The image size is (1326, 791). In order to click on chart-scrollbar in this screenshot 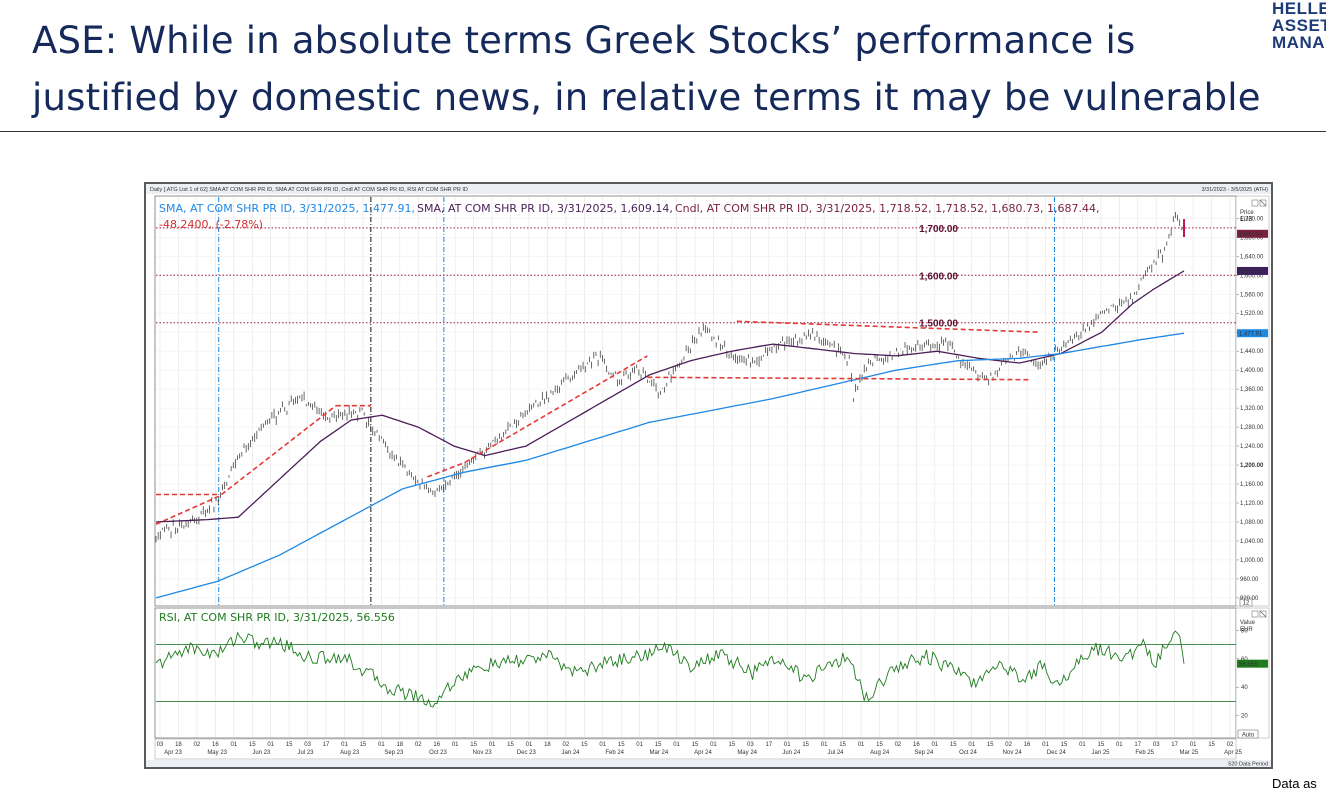, I will do `click(708, 763)`.